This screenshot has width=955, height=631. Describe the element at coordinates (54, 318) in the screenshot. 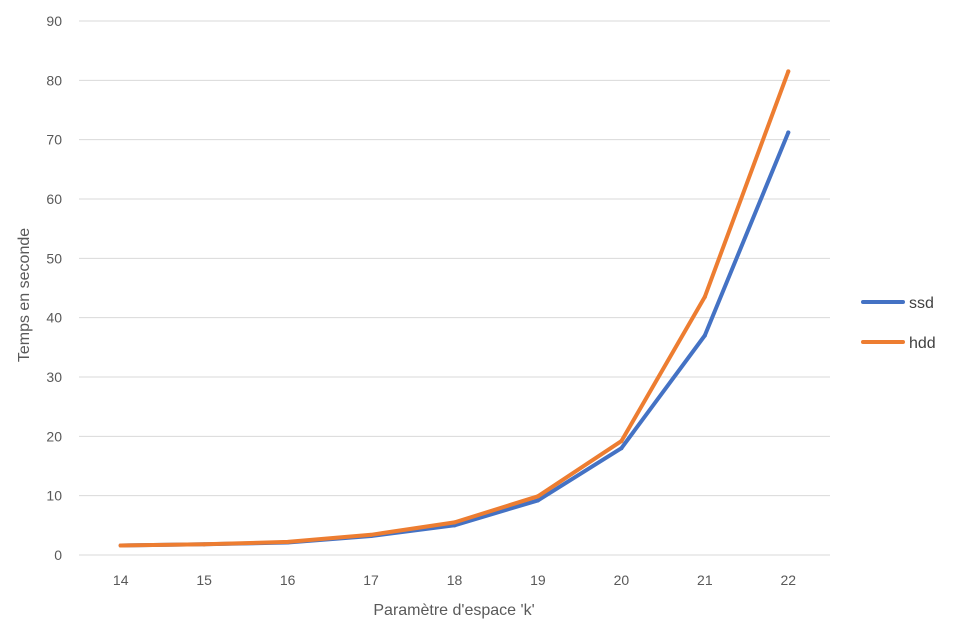

I see `y-tick-label: 40` at that location.